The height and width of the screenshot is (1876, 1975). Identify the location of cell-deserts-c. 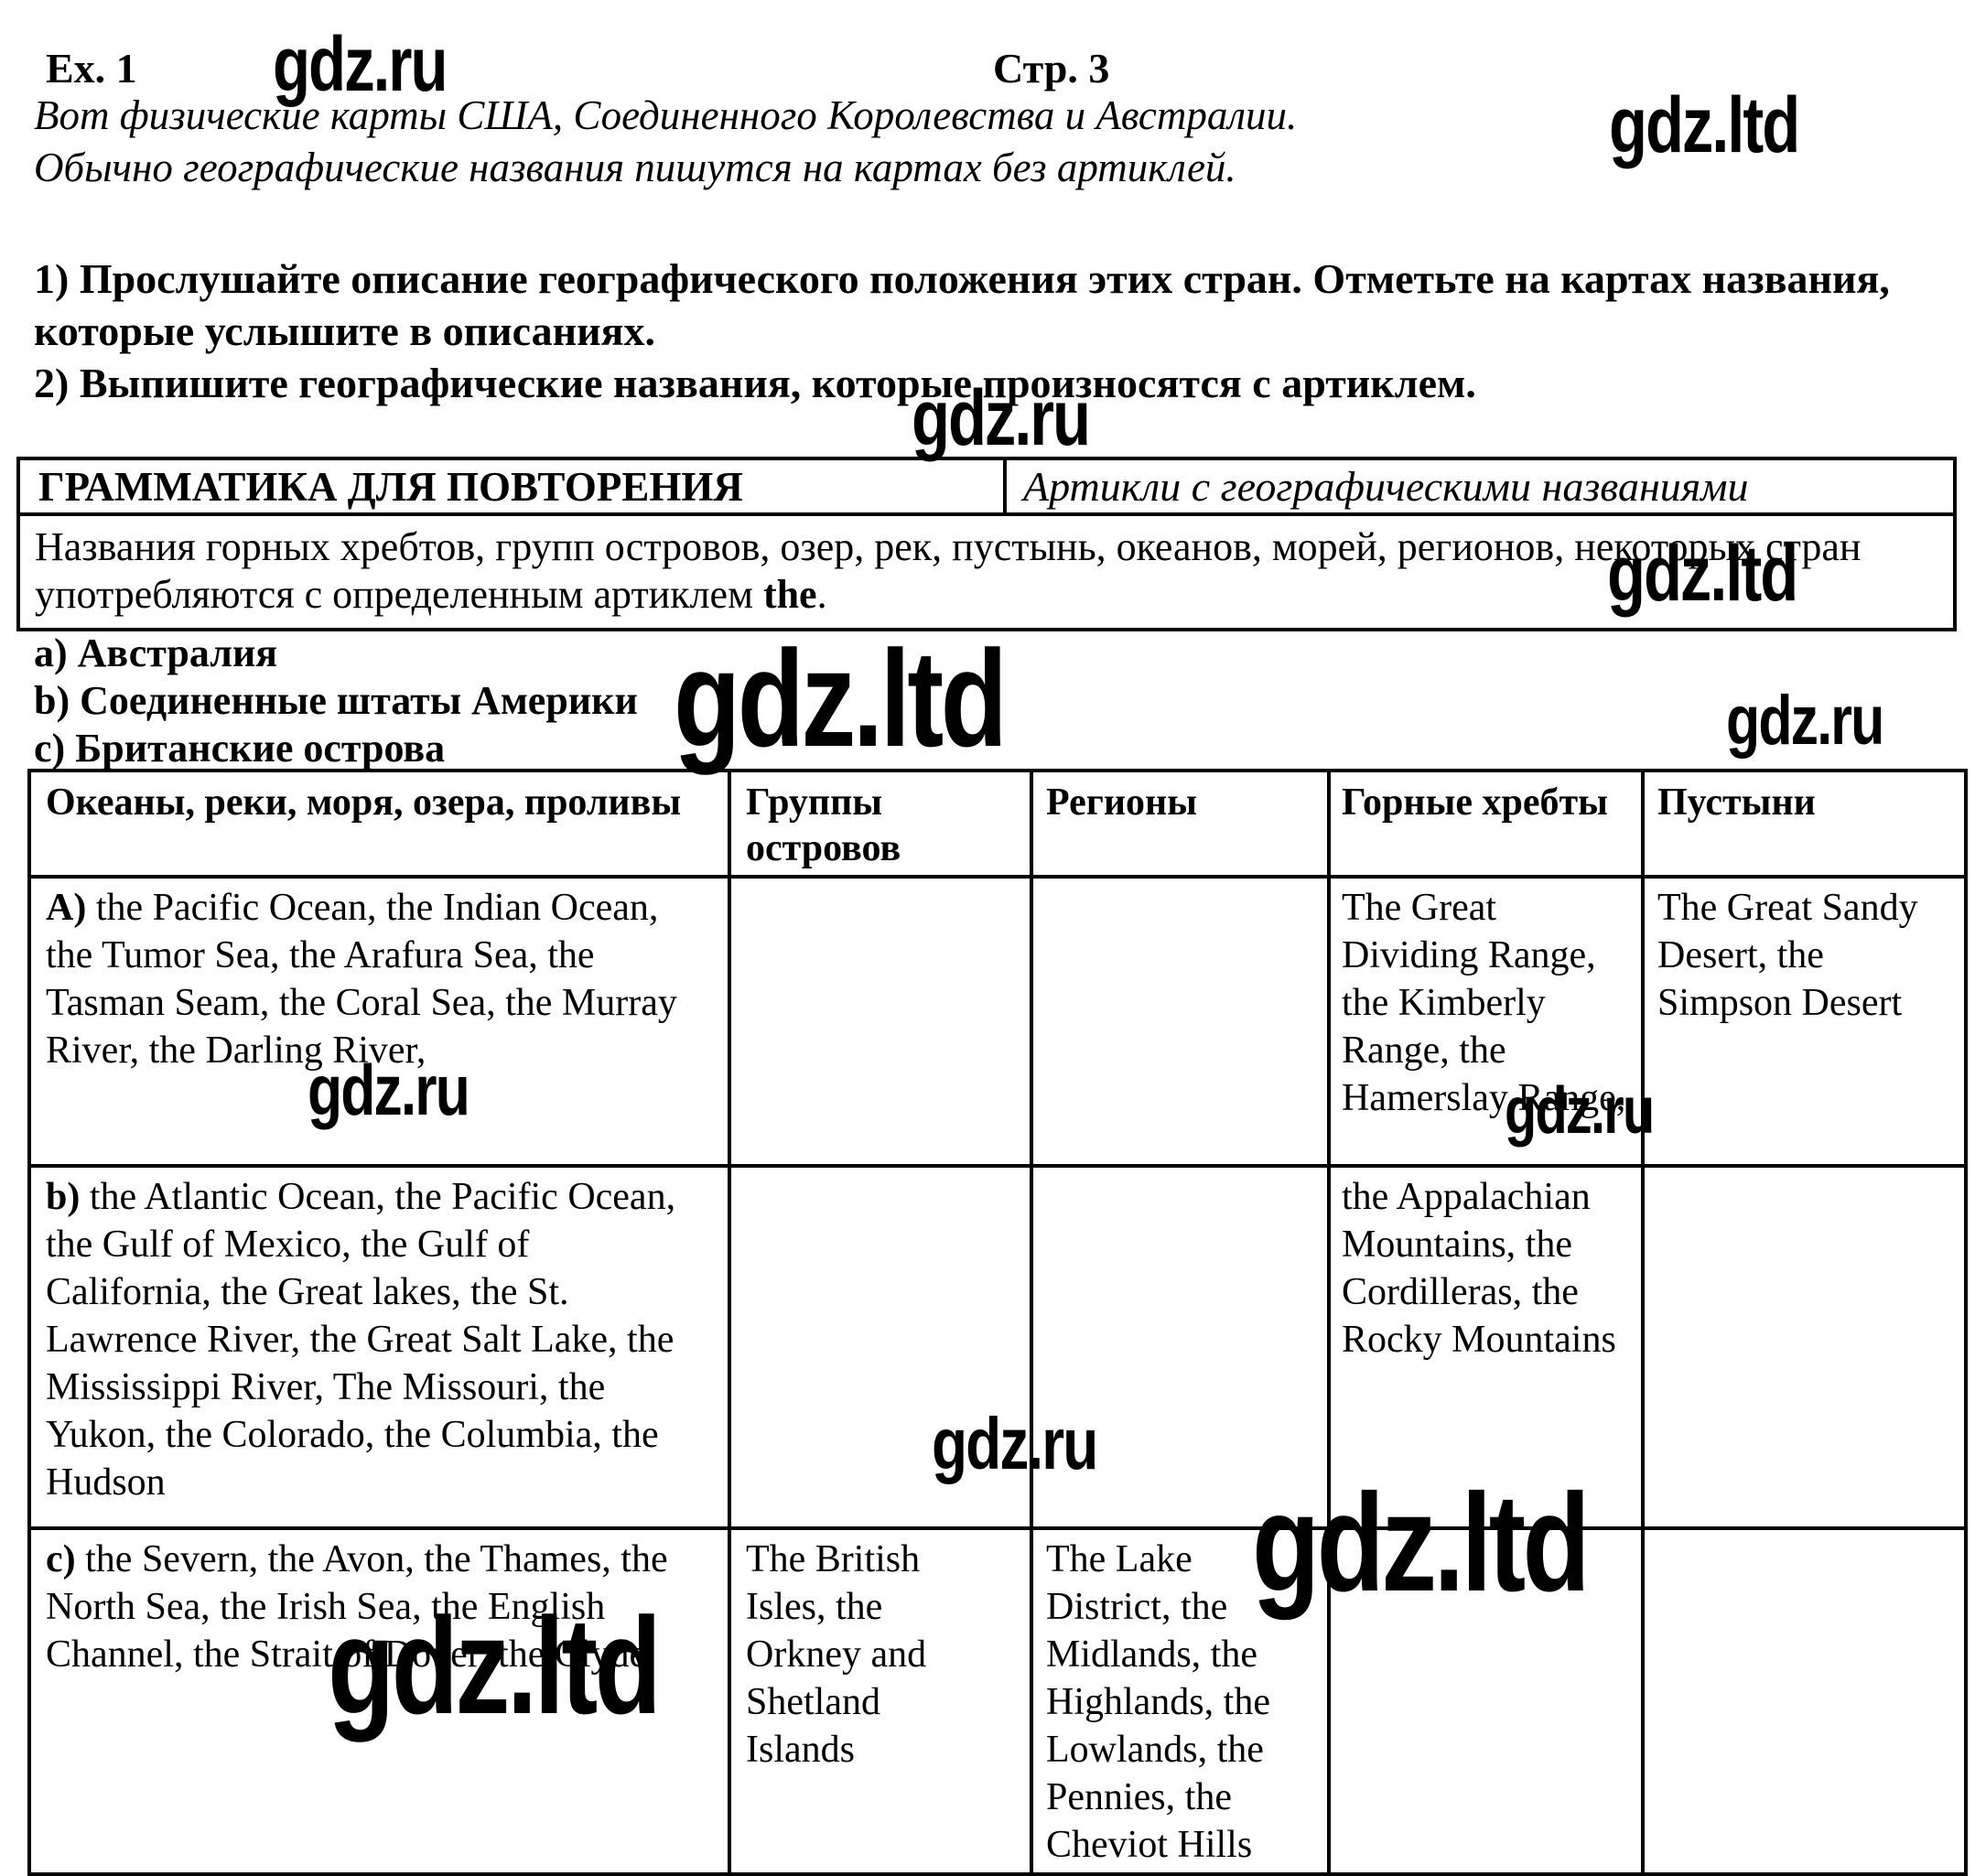
(1804, 1701).